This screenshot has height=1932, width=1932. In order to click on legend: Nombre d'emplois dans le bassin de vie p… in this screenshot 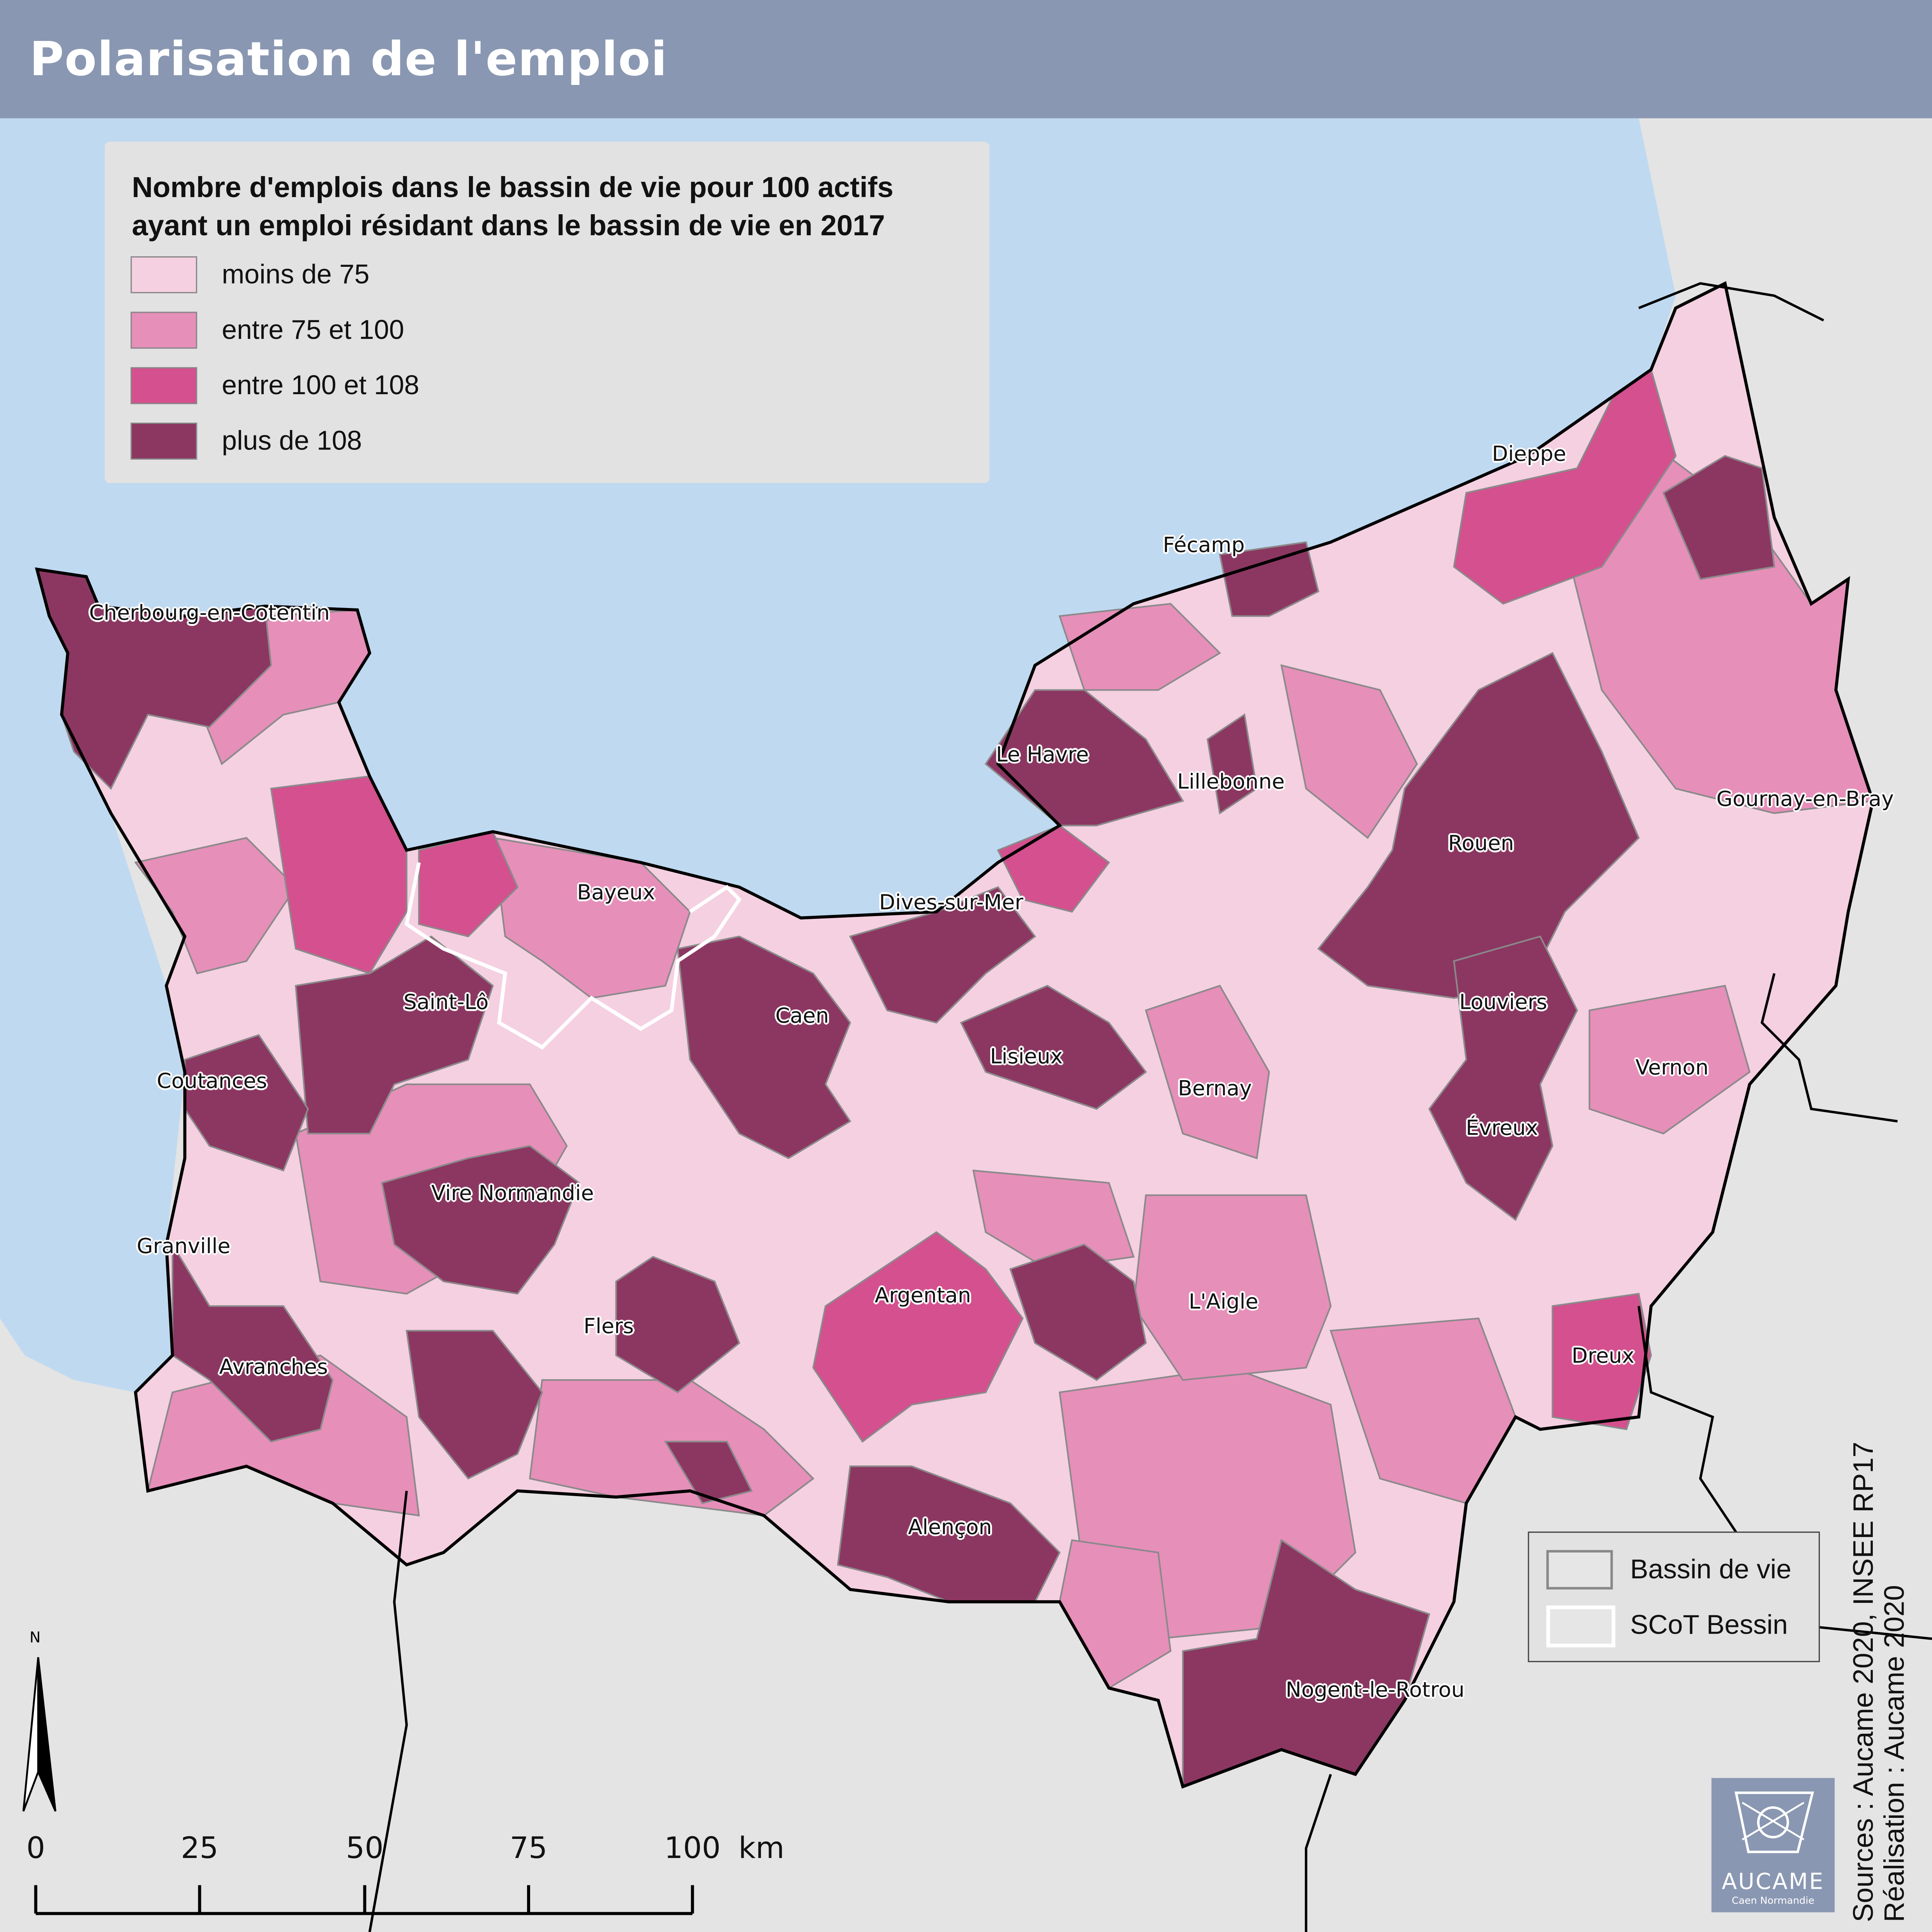, I will do `click(547, 312)`.